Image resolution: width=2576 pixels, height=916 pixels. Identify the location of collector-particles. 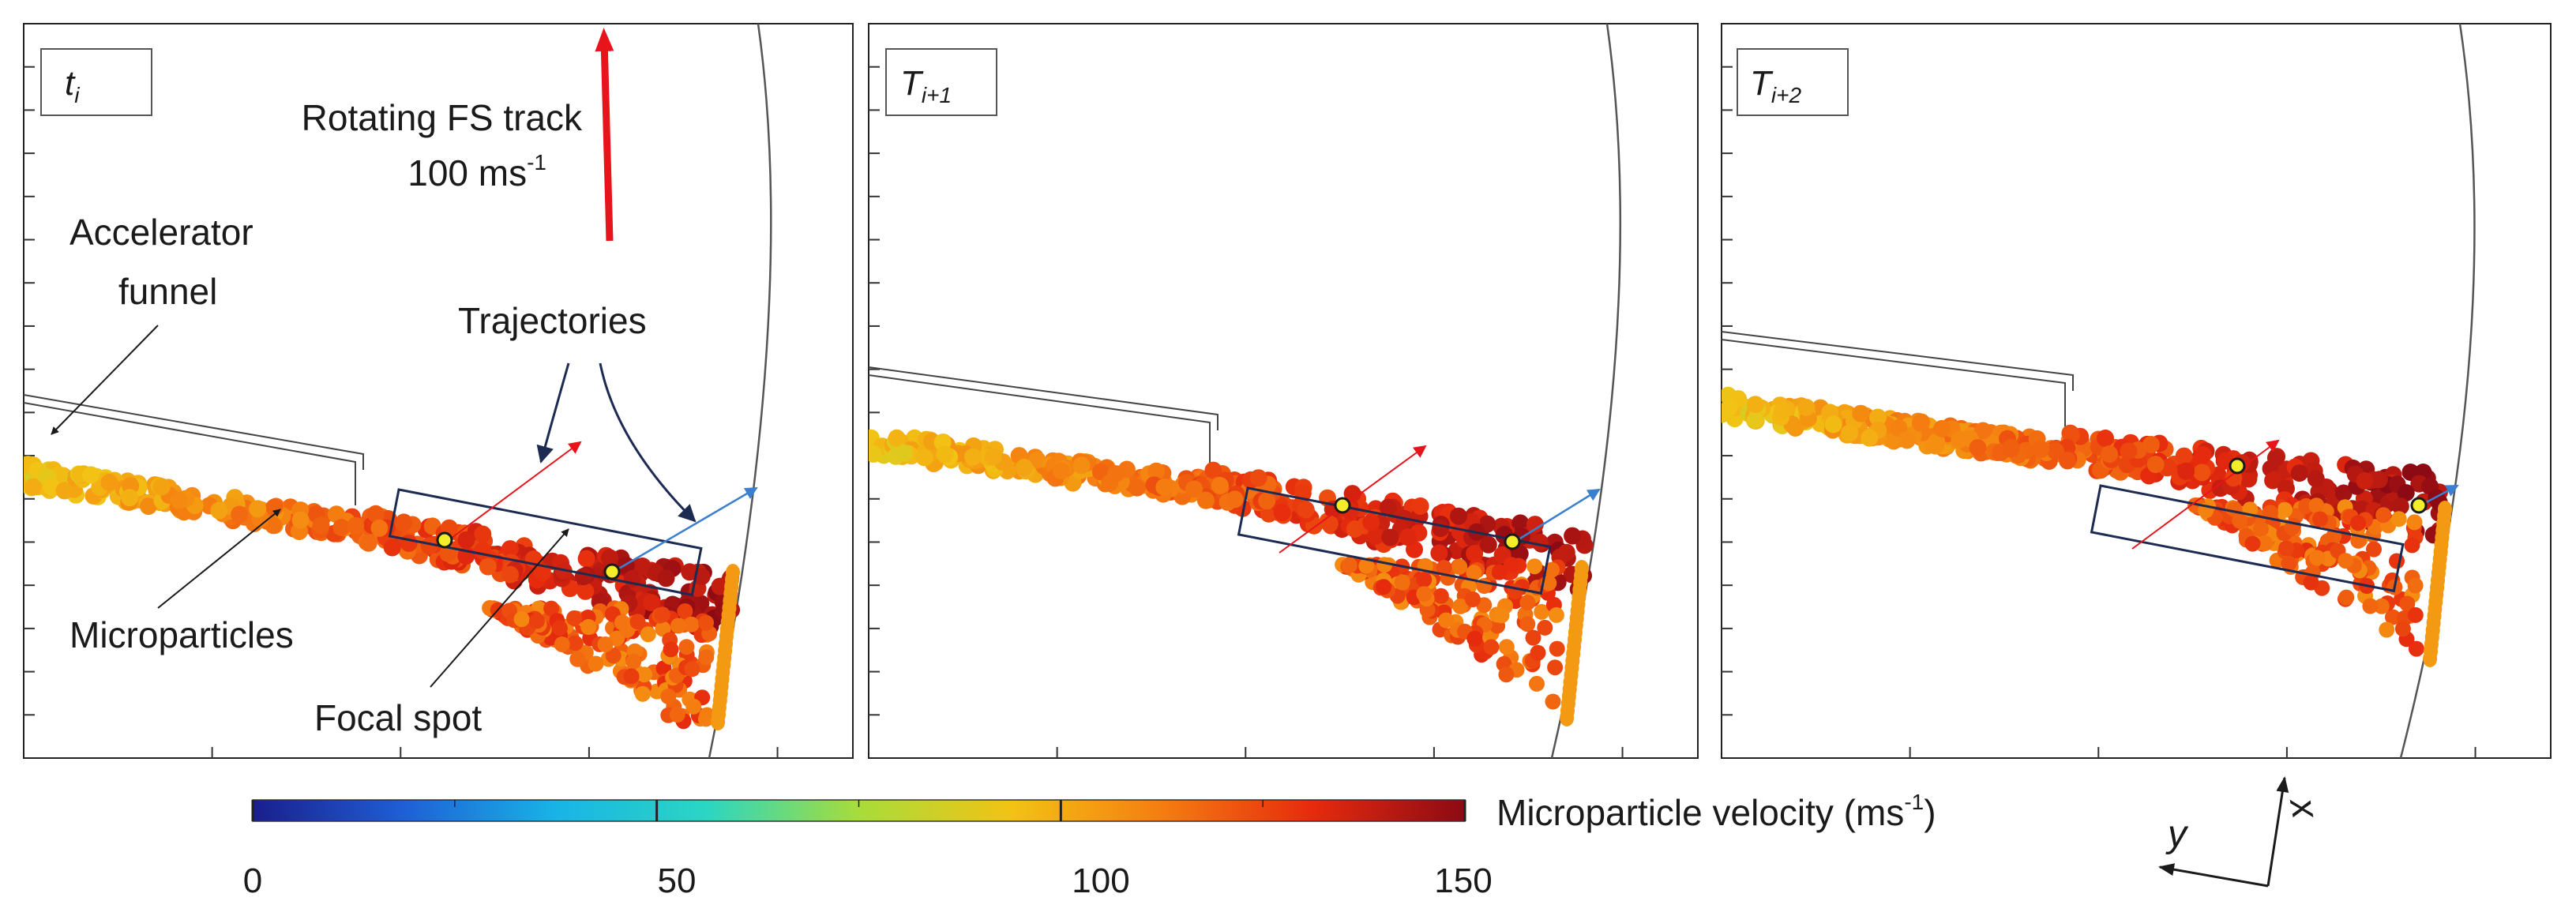
(1574, 643).